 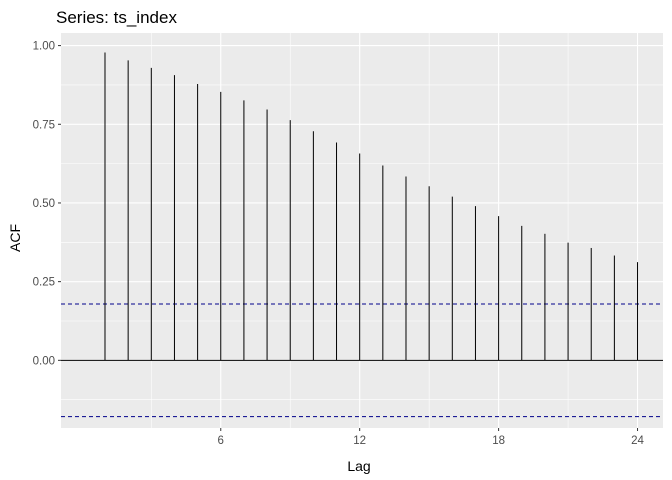 I want to click on y-tick-label: 0.75, so click(x=44, y=125).